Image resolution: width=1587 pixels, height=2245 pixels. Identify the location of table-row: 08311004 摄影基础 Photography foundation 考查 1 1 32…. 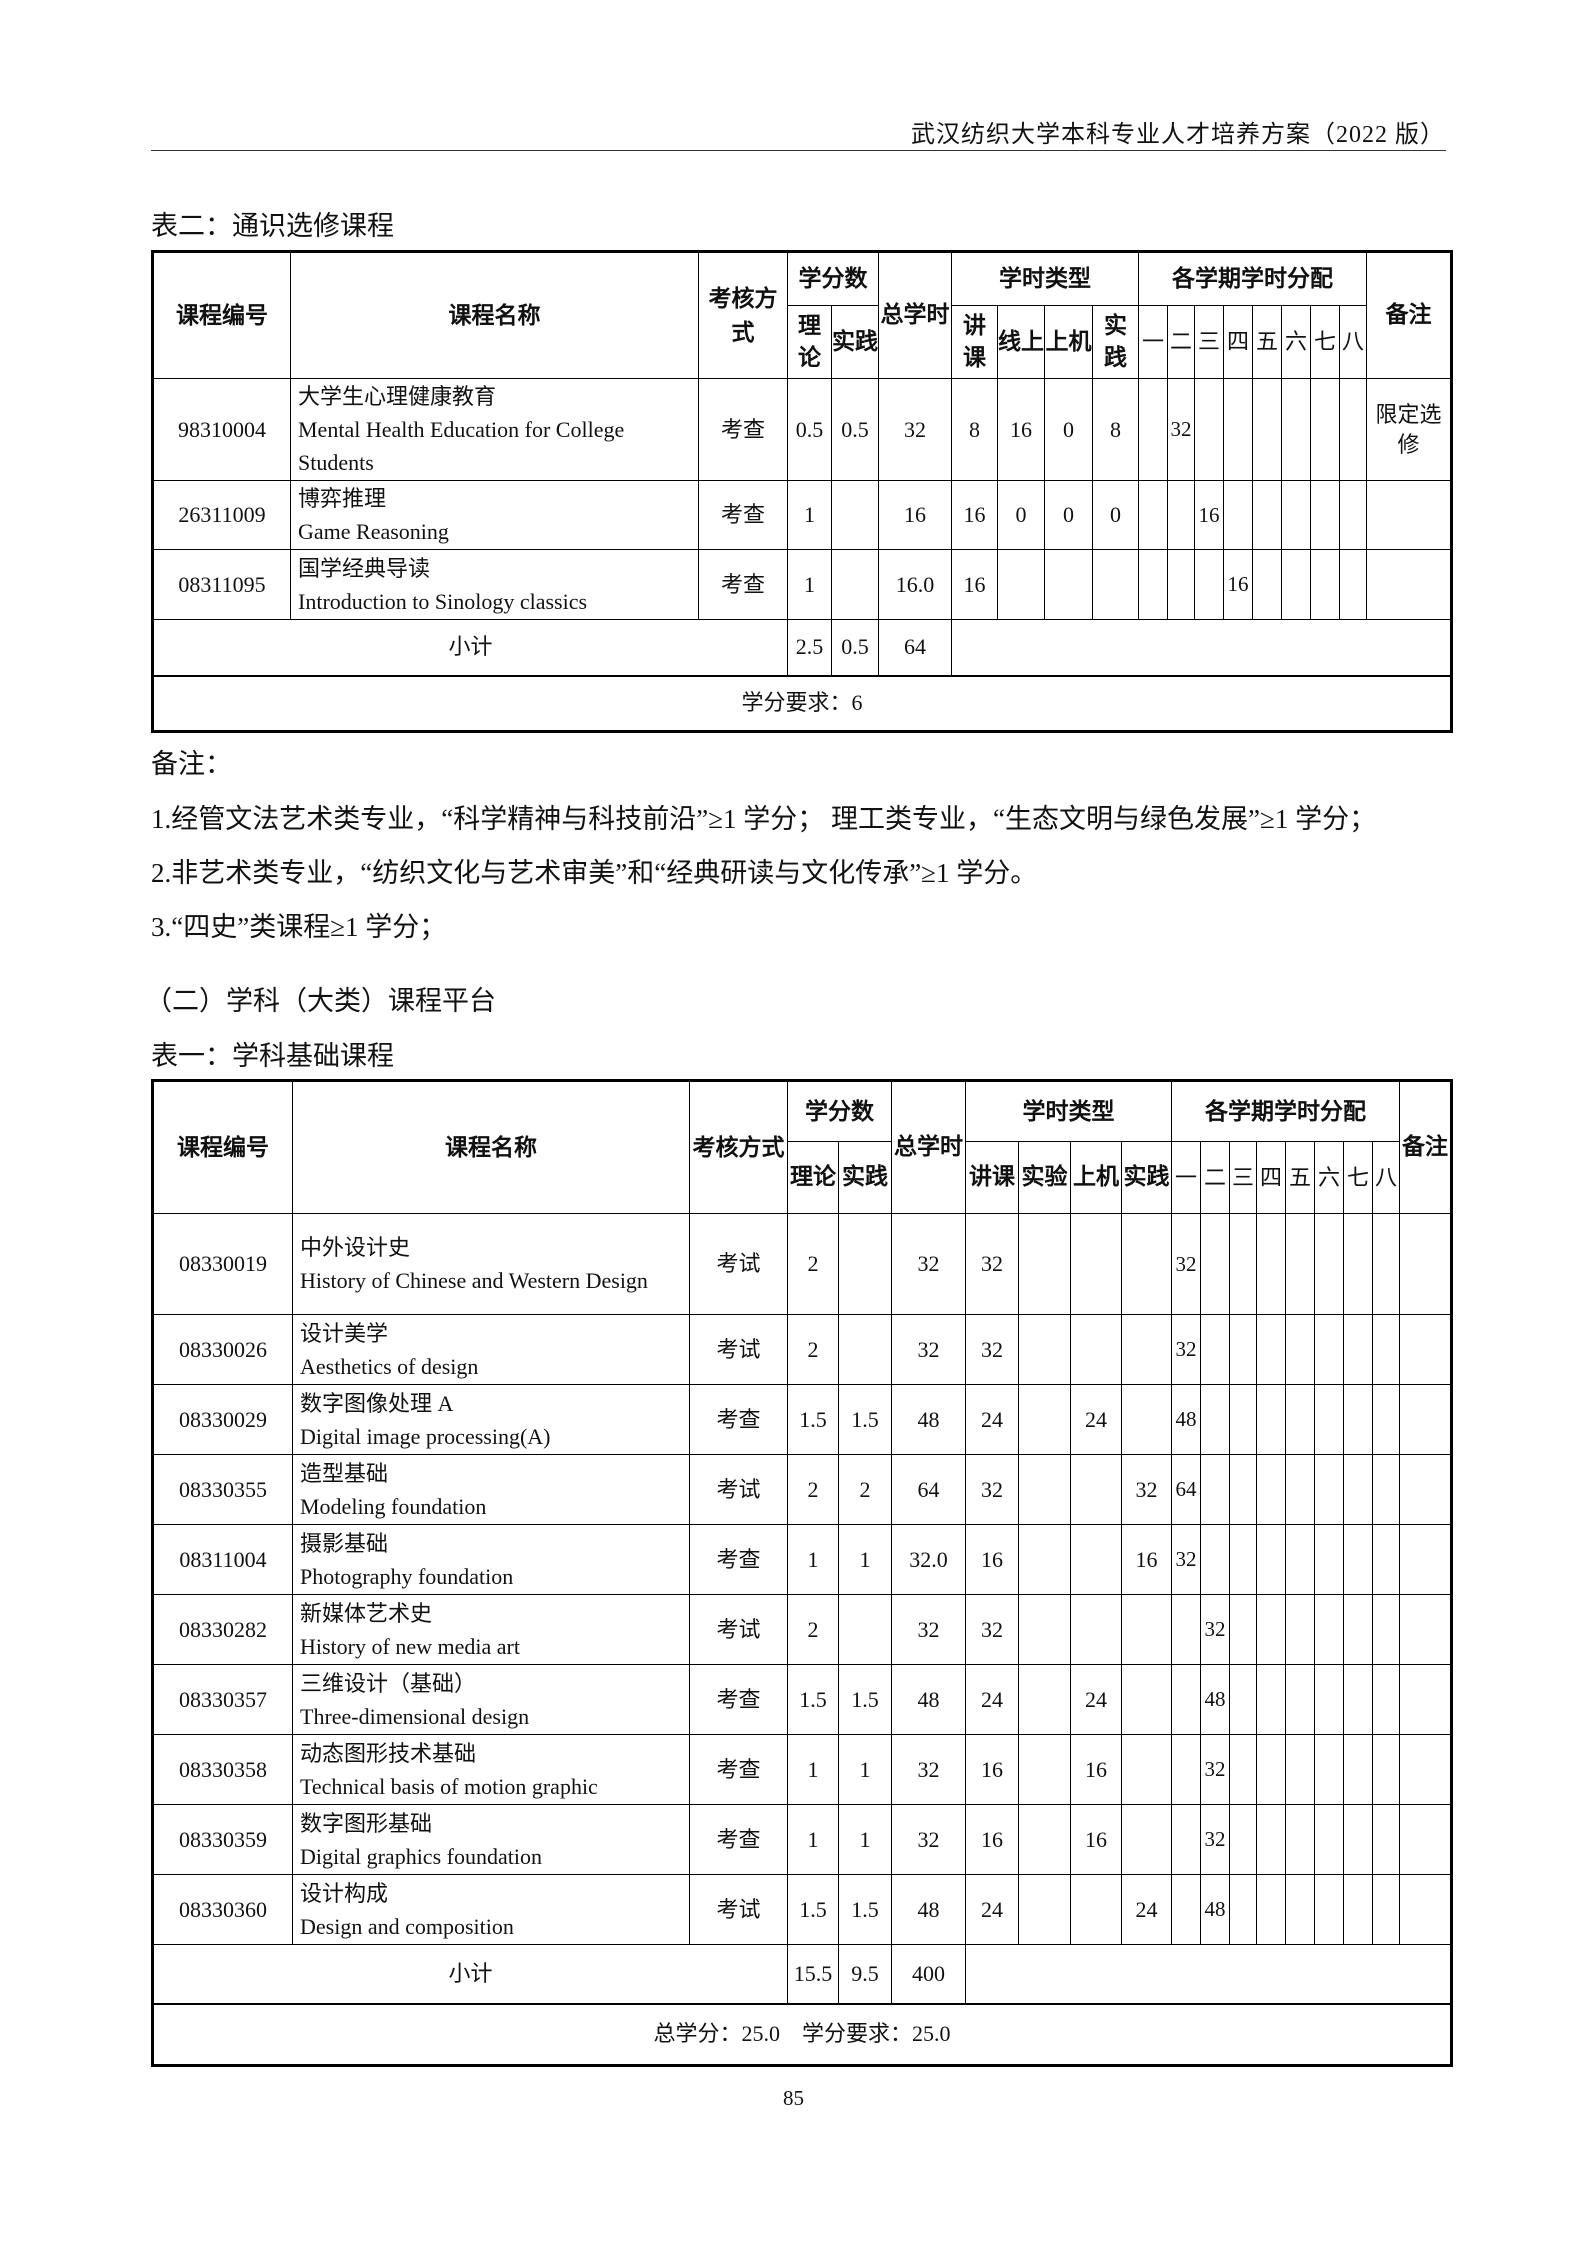
(802, 1559).